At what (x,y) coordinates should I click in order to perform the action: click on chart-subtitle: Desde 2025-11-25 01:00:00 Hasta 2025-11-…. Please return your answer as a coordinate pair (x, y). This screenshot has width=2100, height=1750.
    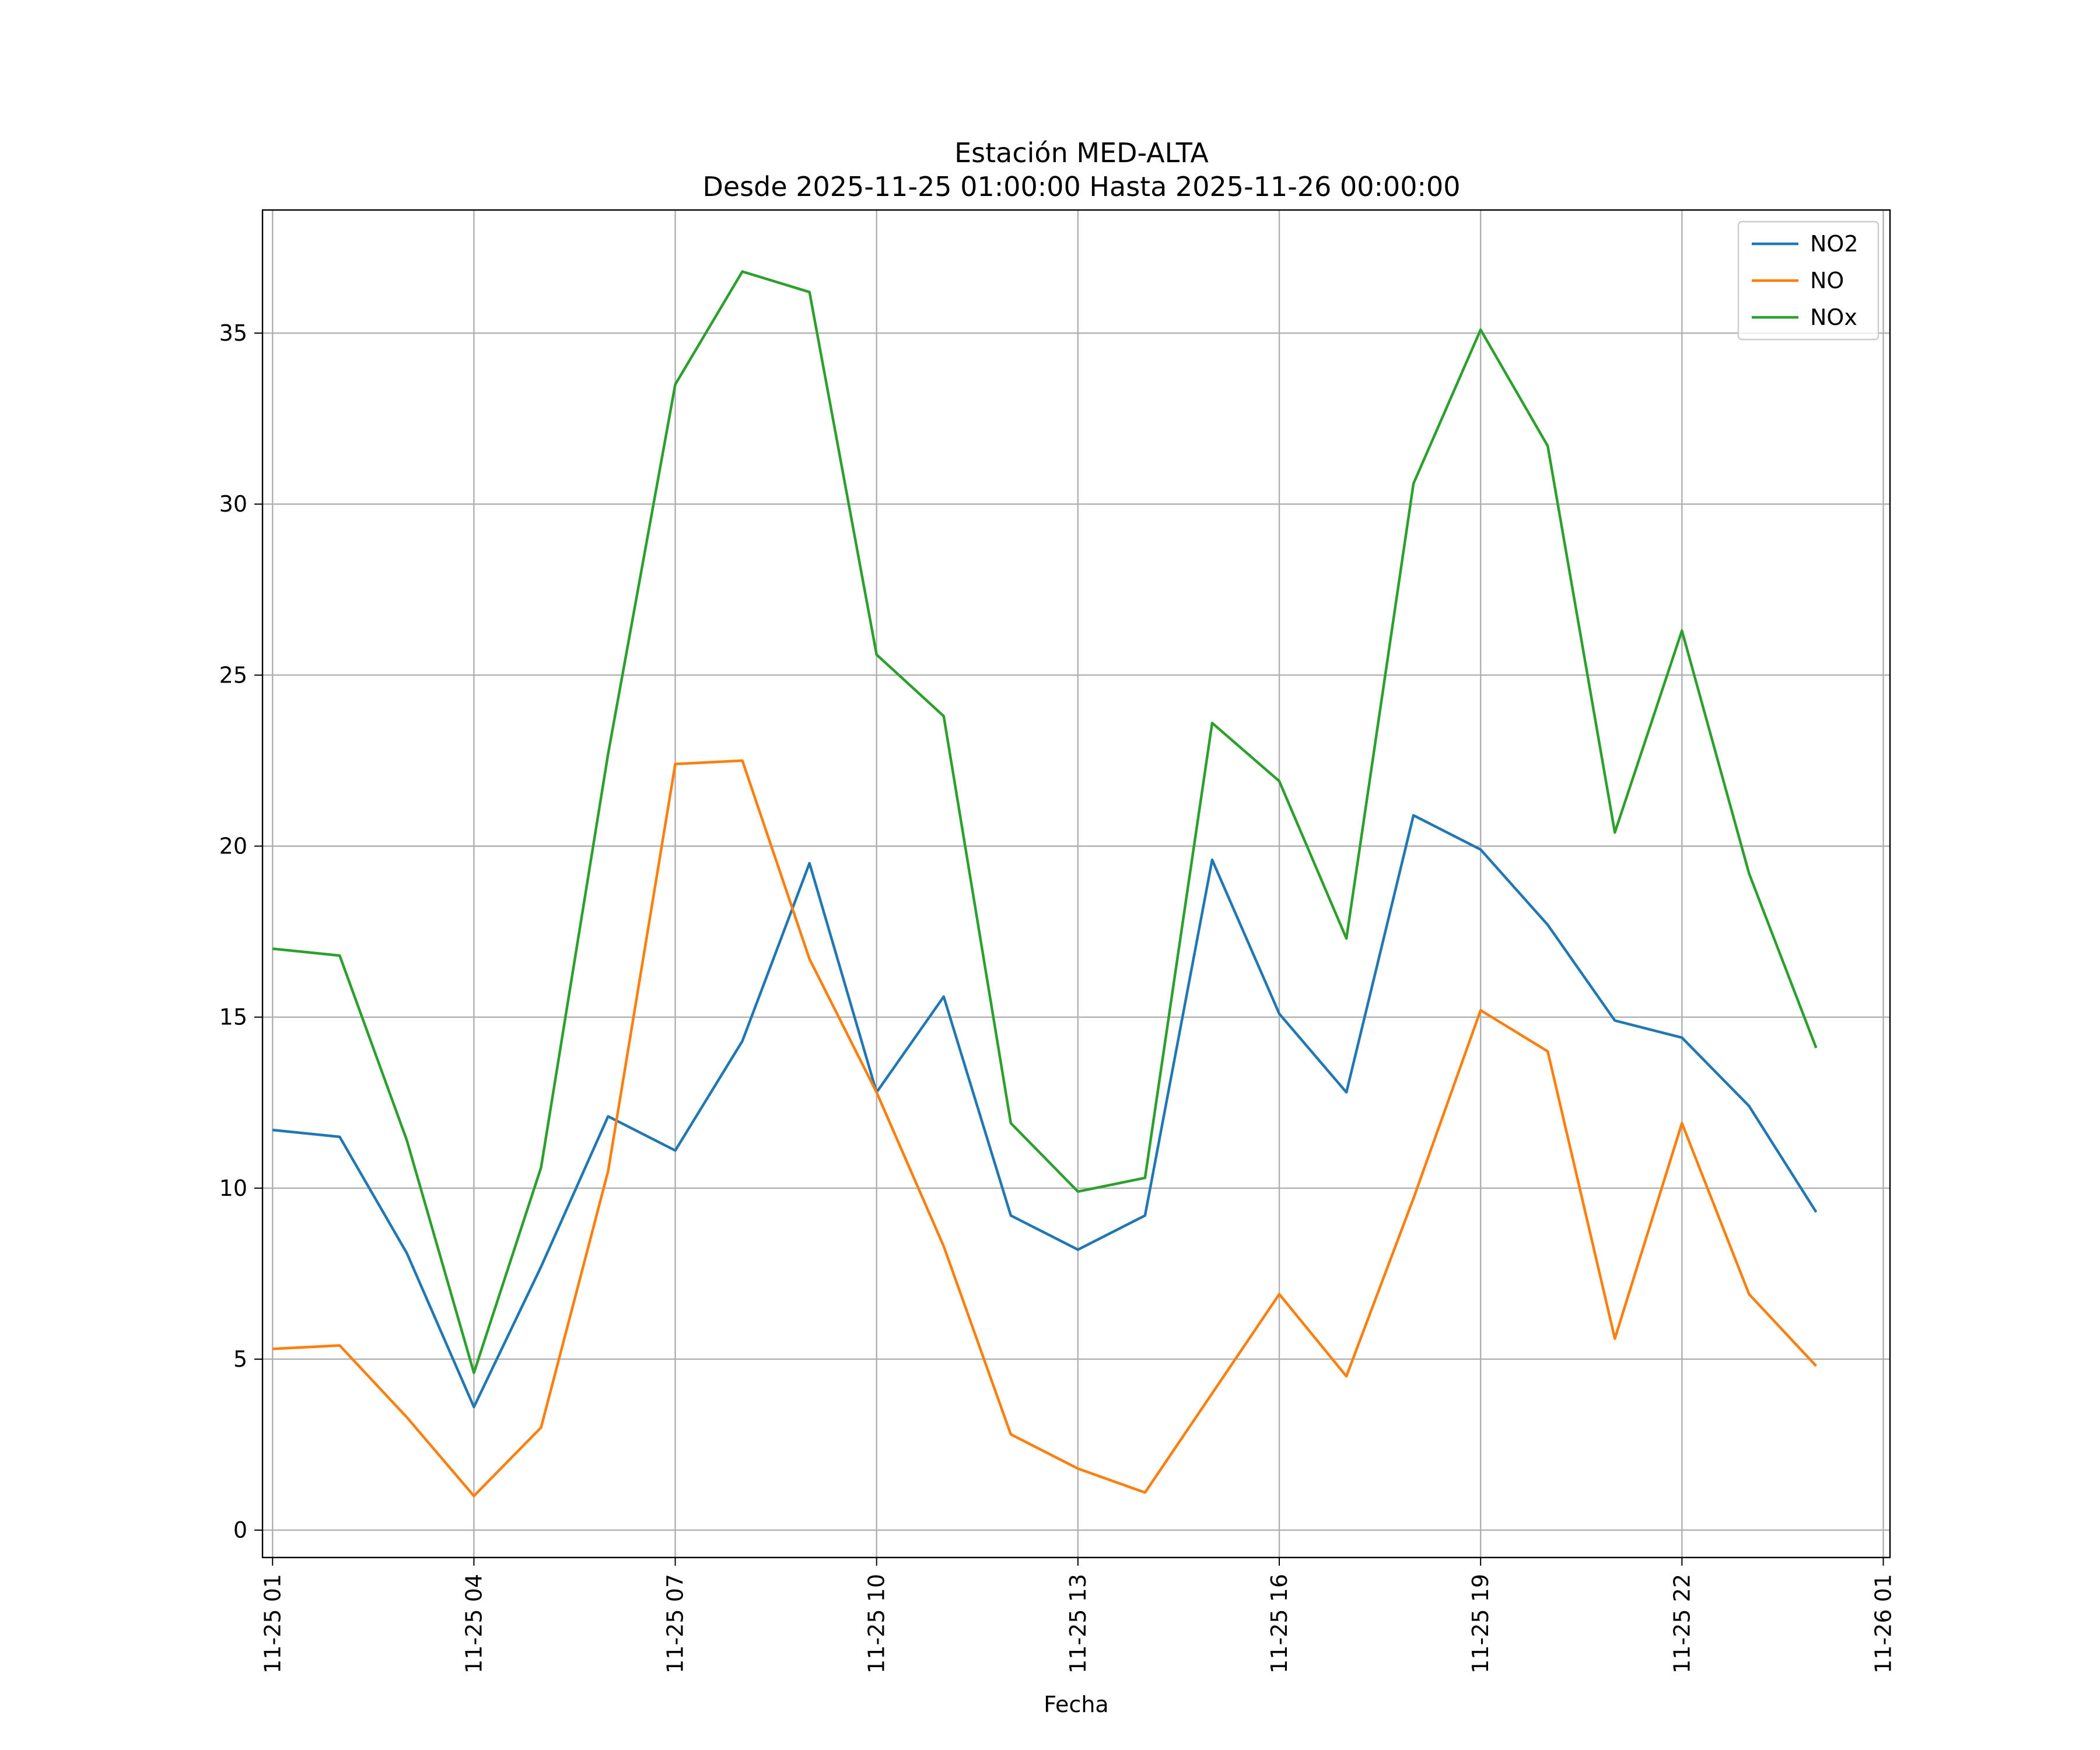
    Looking at the image, I should click on (1081, 187).